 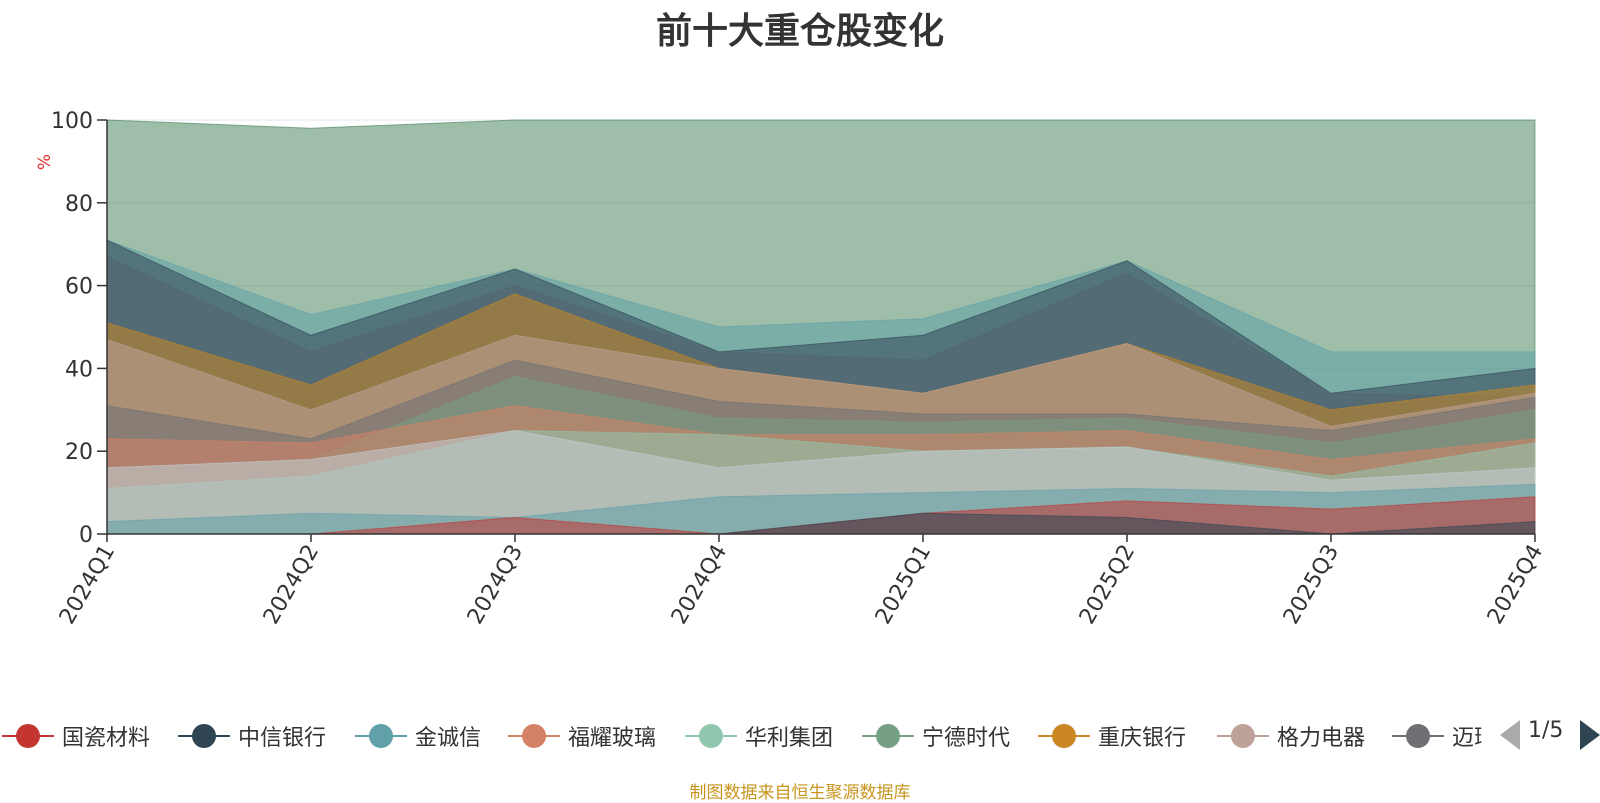 I want to click on chart-title: 前十大重仓股变化, so click(x=799, y=31).